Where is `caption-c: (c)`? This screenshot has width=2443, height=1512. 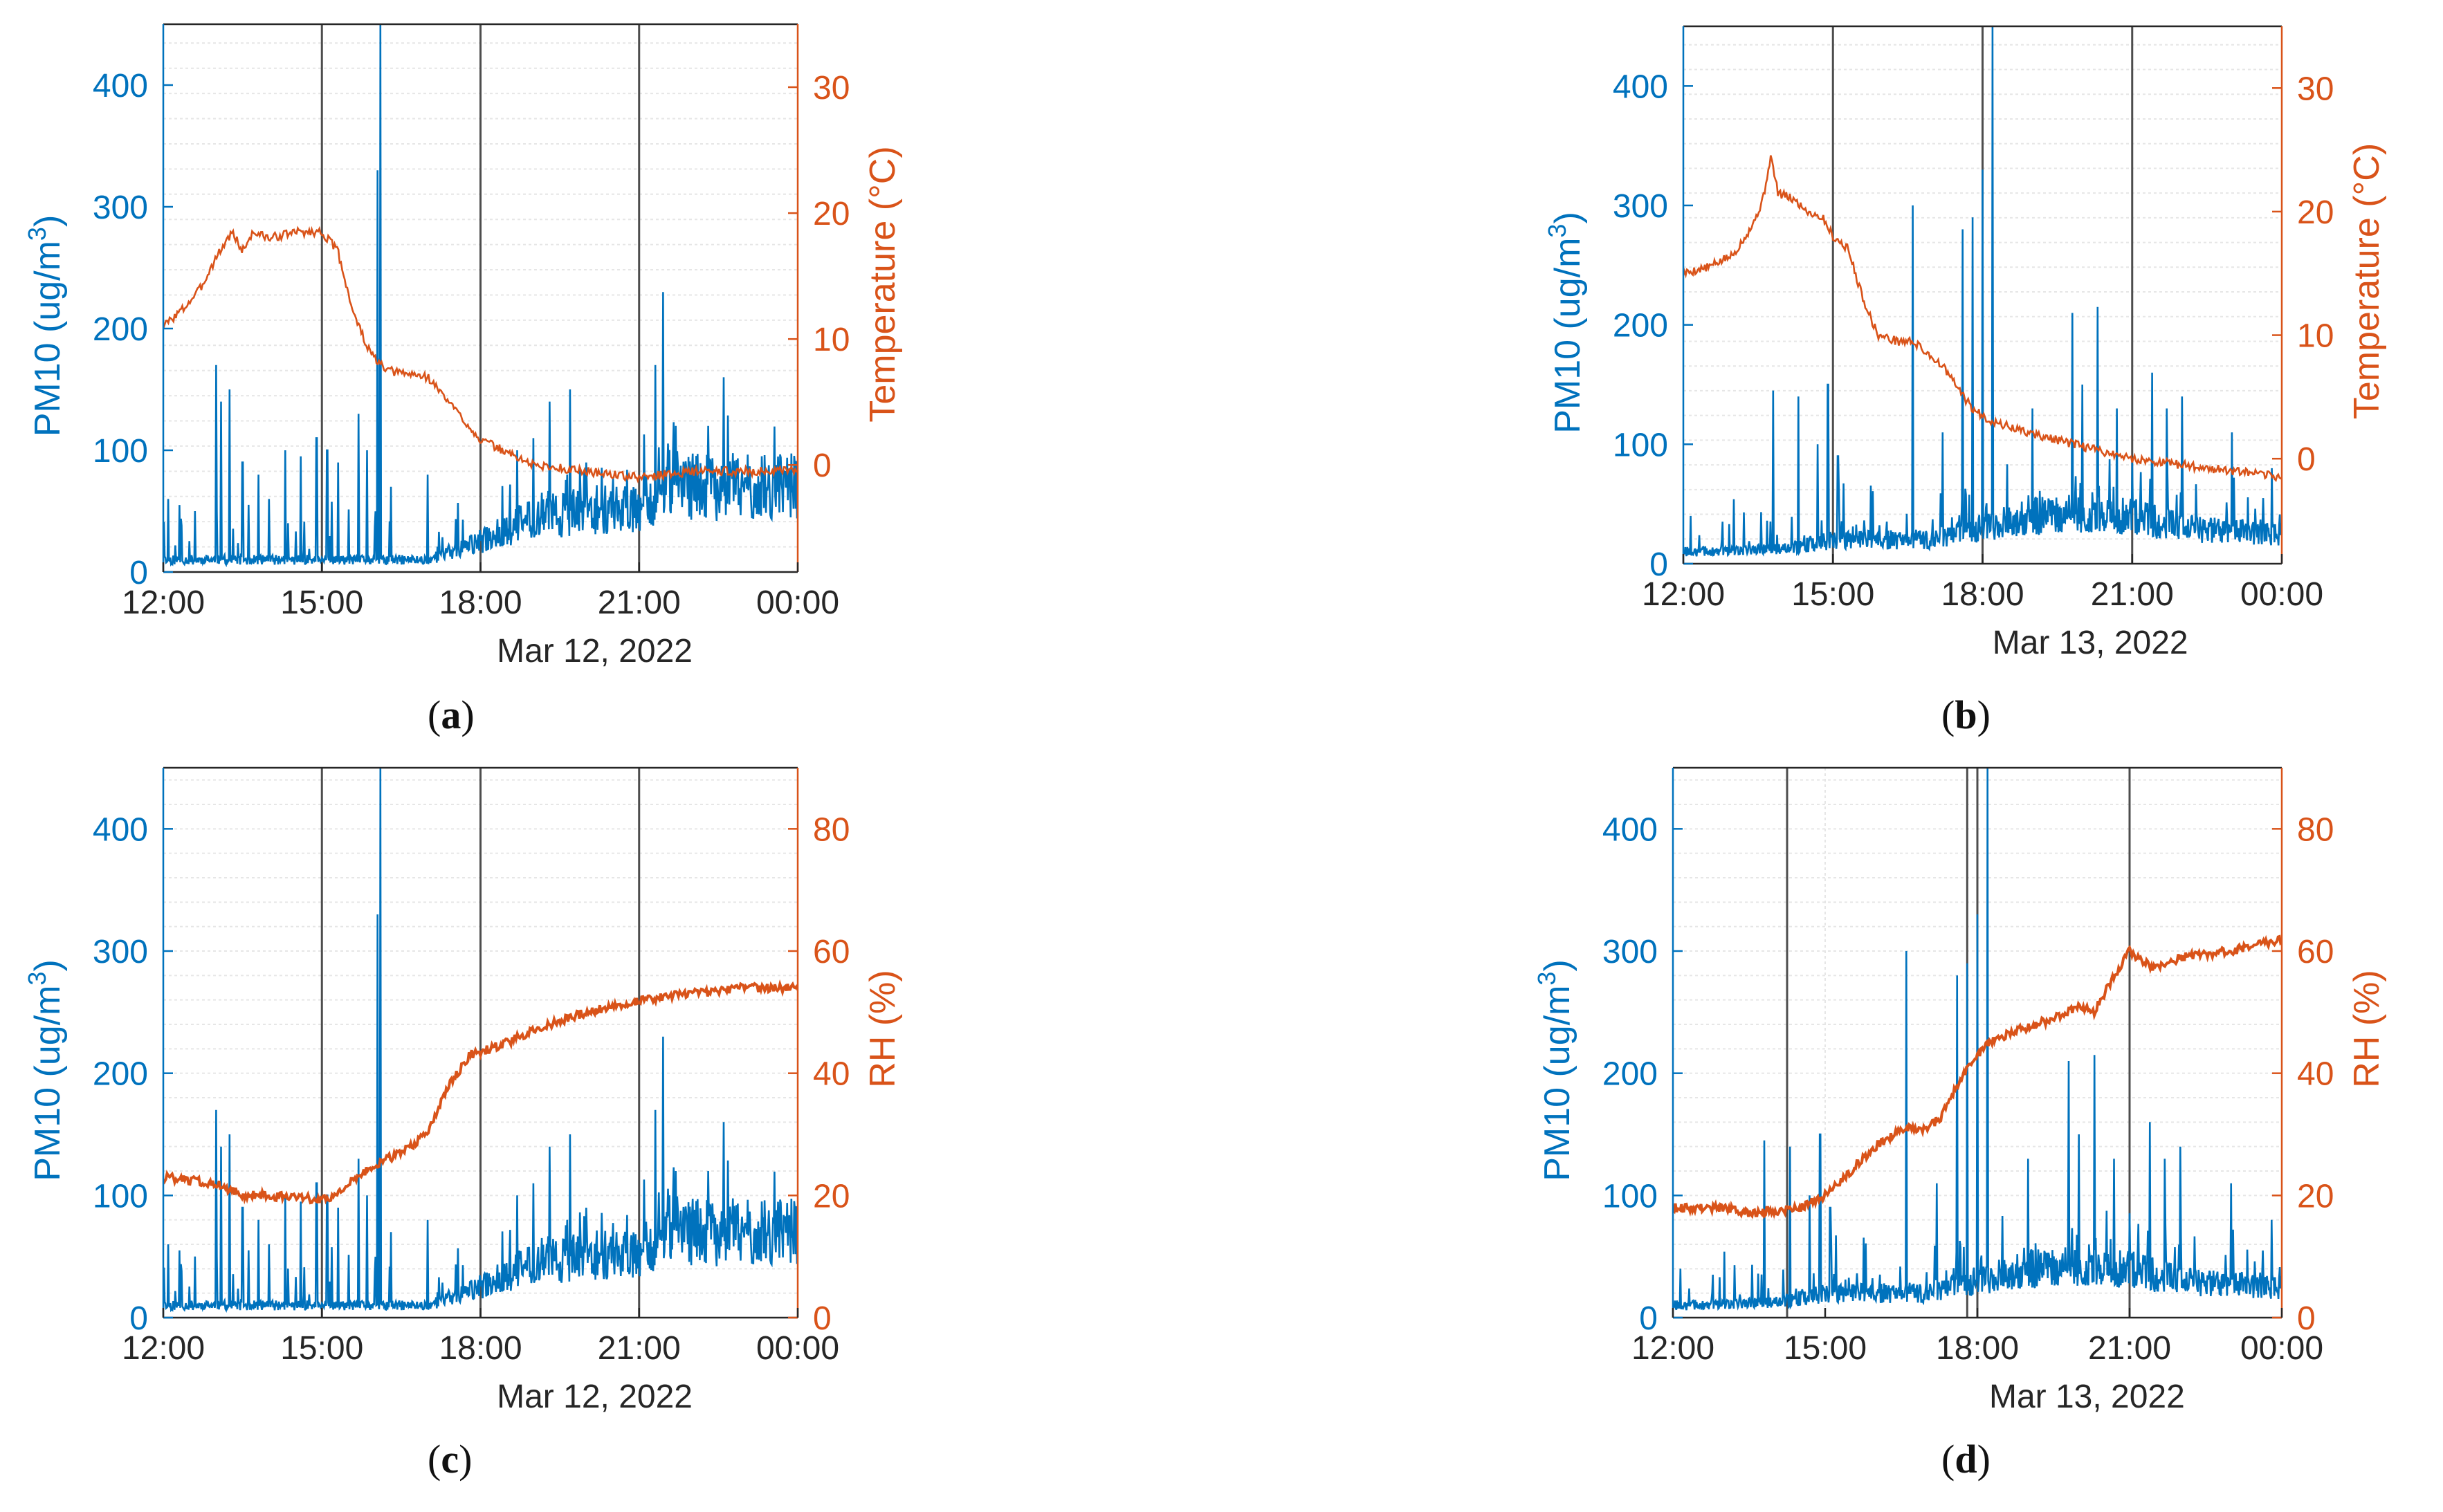 caption-c: (c) is located at coordinates (450, 1459).